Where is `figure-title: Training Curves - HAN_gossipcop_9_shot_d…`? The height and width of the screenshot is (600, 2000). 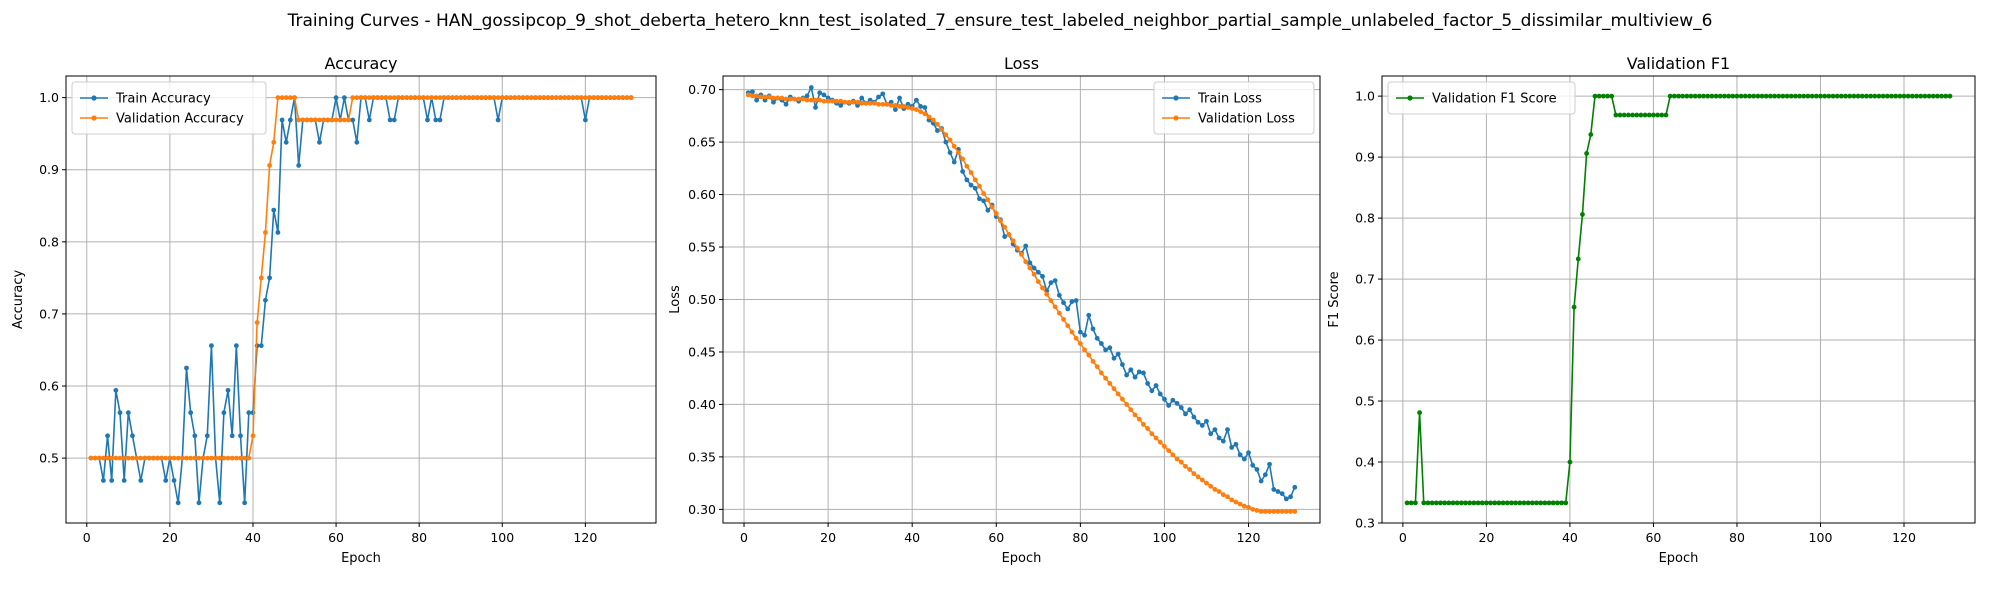
figure-title: Training Curves - HAN_gossipcop_9_shot_d… is located at coordinates (1000, 21).